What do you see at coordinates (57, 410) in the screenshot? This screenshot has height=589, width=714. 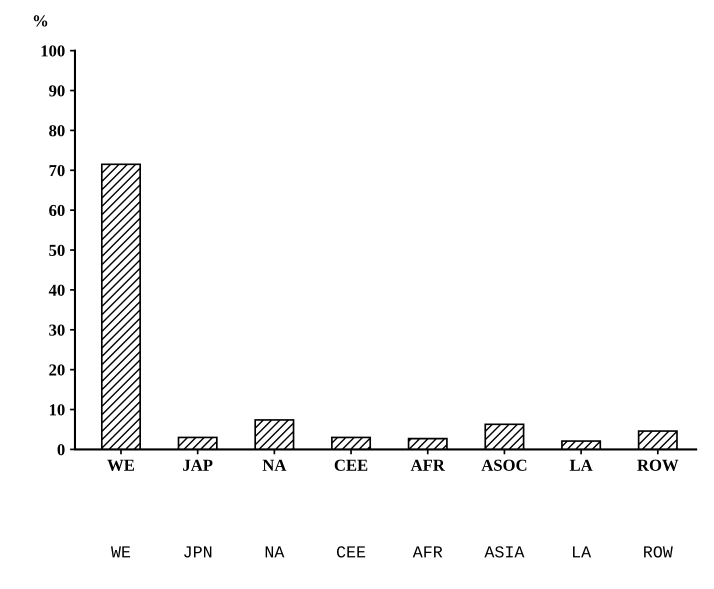 I see `y-tick-label: 10` at bounding box center [57, 410].